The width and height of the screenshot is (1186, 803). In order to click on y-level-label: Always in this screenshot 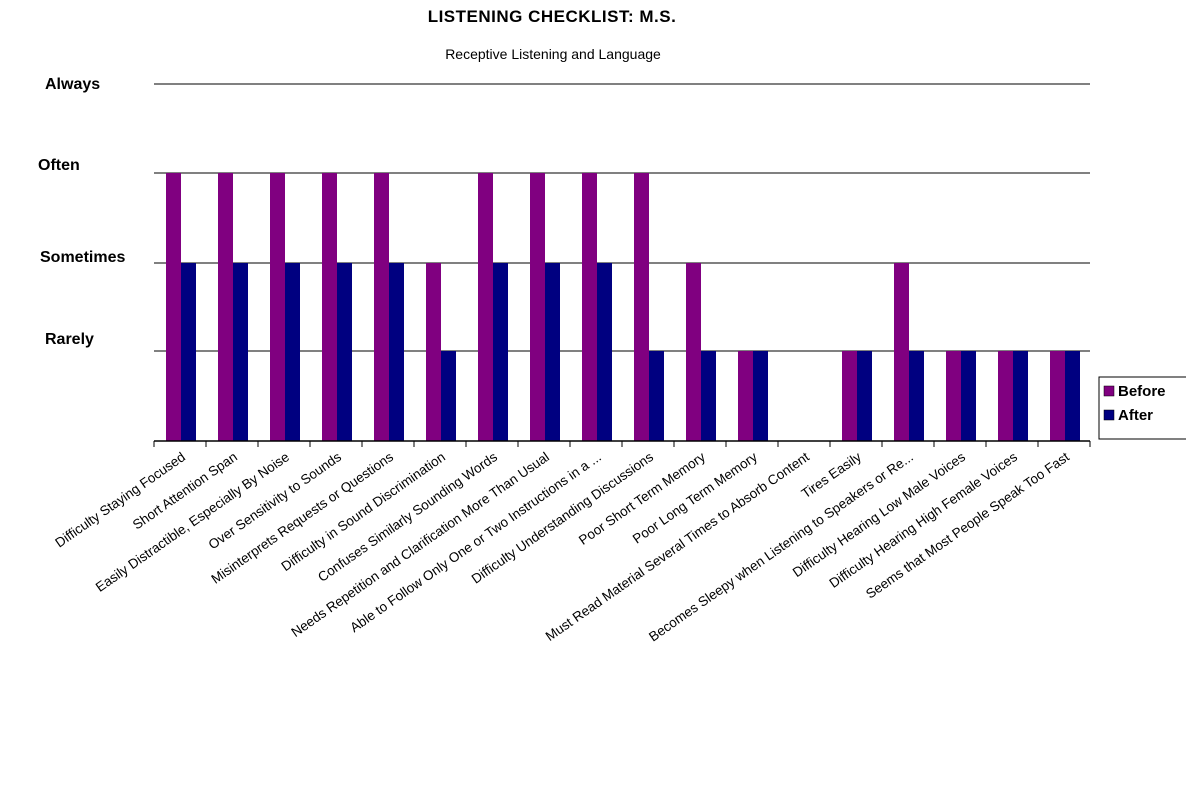, I will do `click(72, 84)`.